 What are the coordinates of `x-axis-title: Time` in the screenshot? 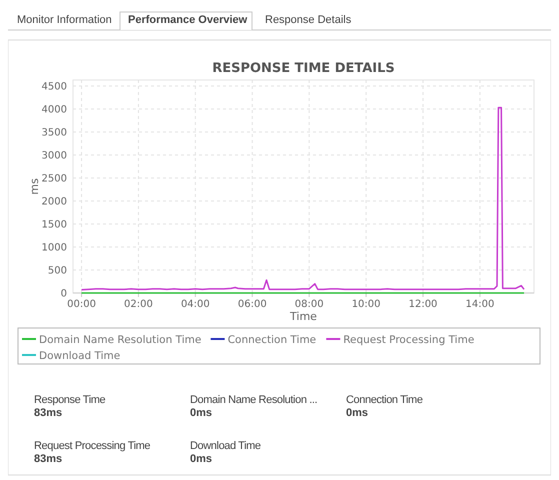 It's located at (303, 316).